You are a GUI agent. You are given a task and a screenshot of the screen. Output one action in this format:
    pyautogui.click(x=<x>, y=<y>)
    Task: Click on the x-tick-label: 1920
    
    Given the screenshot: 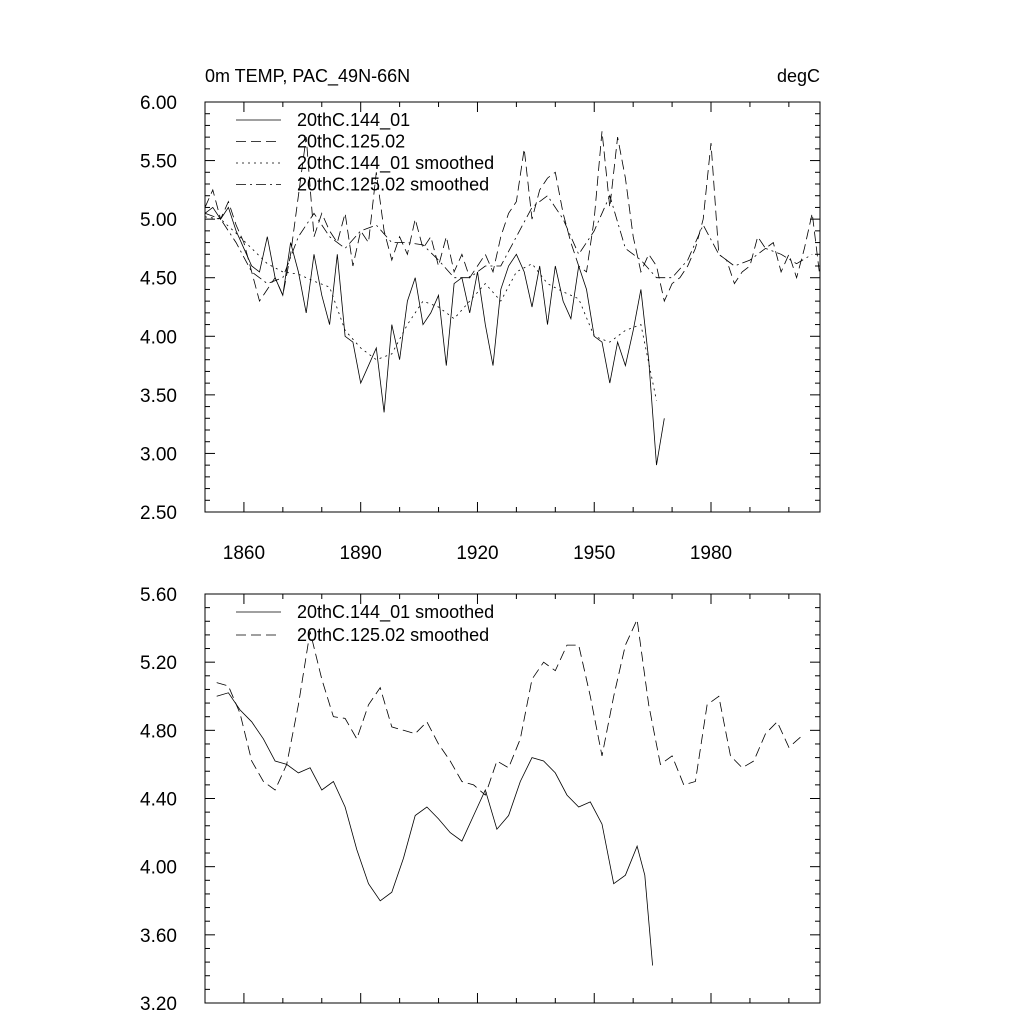 What is the action you would take?
    pyautogui.click(x=477, y=553)
    